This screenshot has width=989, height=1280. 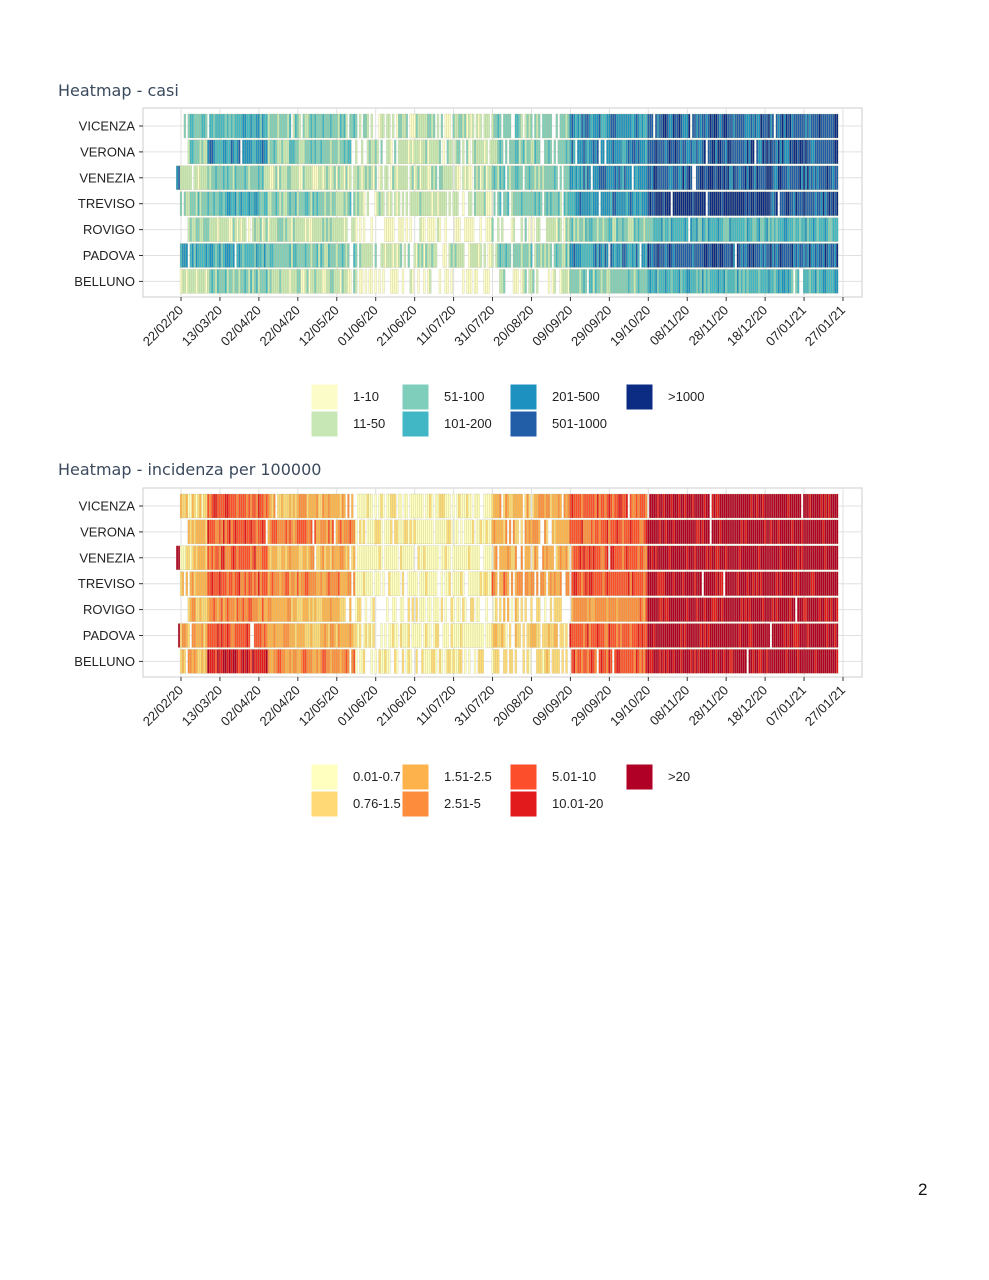 What do you see at coordinates (923, 1189) in the screenshot?
I see `page-number: 2` at bounding box center [923, 1189].